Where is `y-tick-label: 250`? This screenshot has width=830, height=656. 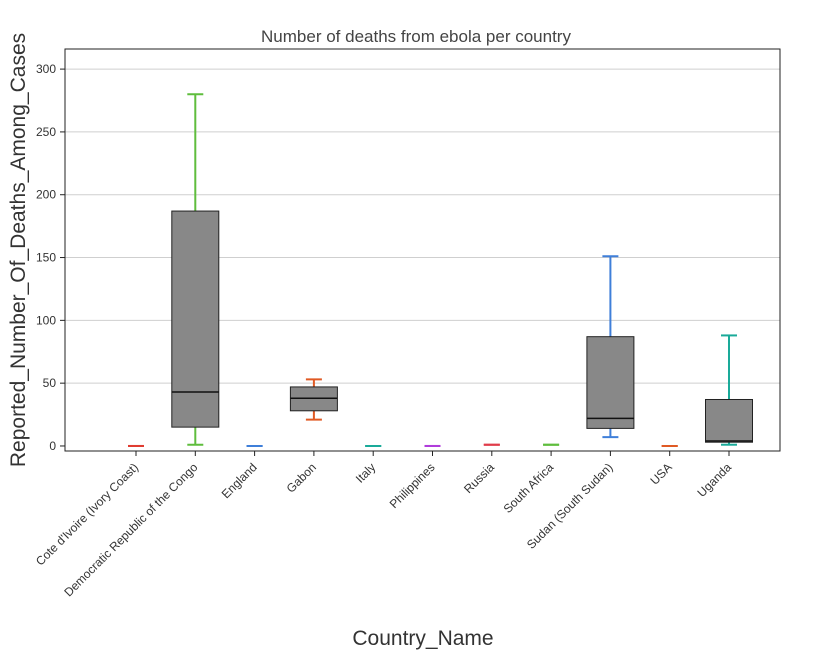 y-tick-label: 250 is located at coordinates (46, 132).